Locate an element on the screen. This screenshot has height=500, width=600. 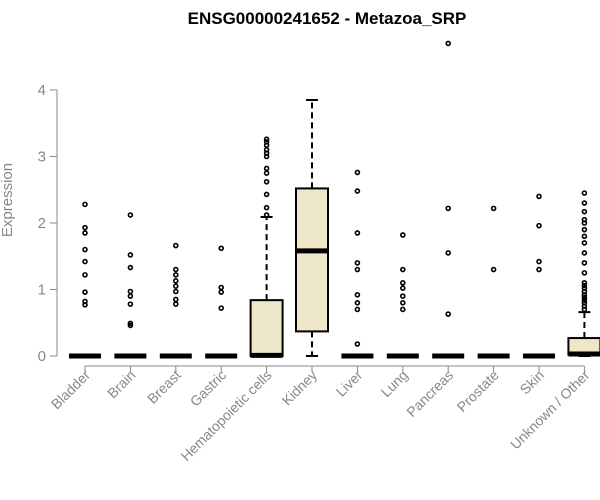
y-axis-label: Expression is located at coordinates (8, 200).